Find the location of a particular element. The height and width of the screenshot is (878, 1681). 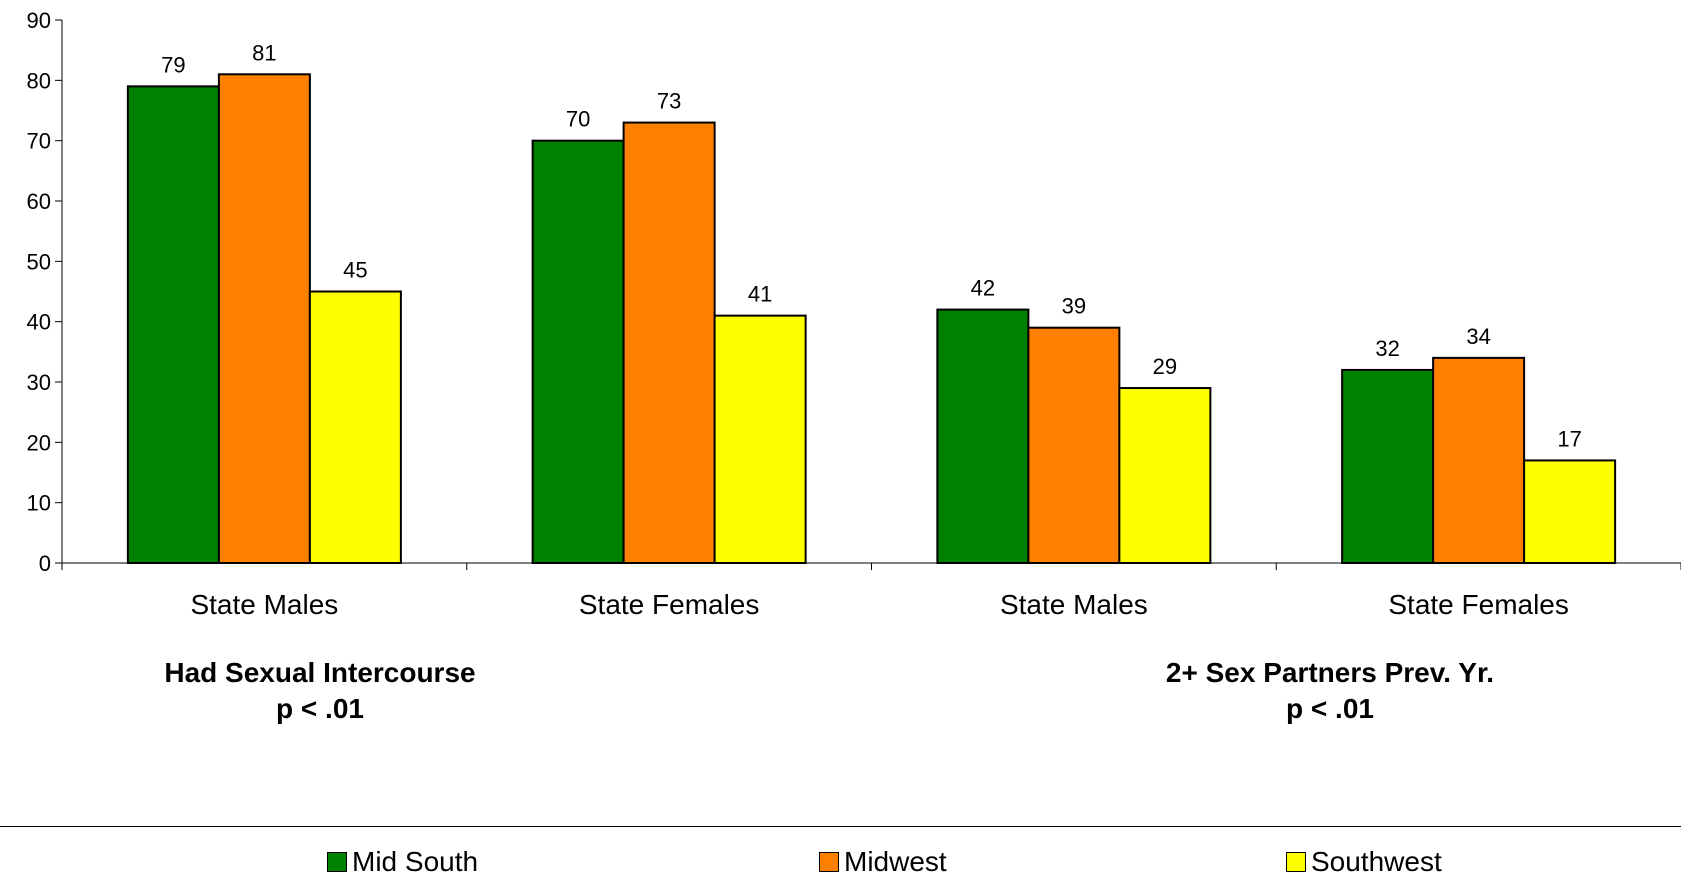

group-caption-title: Had Sexual Intercourse is located at coordinates (320, 672).